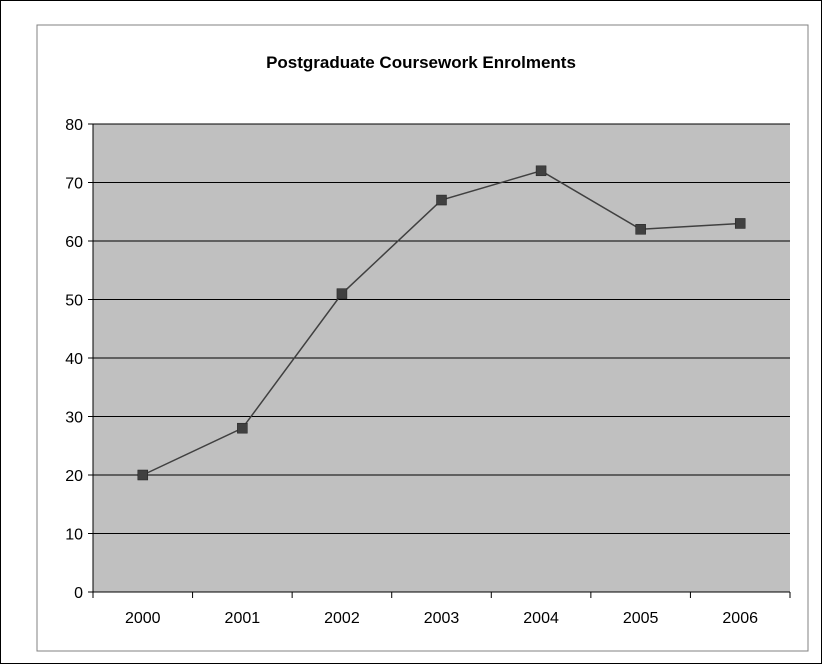 The width and height of the screenshot is (822, 664). What do you see at coordinates (740, 618) in the screenshot?
I see `x-tick-label-2006: 2006` at bounding box center [740, 618].